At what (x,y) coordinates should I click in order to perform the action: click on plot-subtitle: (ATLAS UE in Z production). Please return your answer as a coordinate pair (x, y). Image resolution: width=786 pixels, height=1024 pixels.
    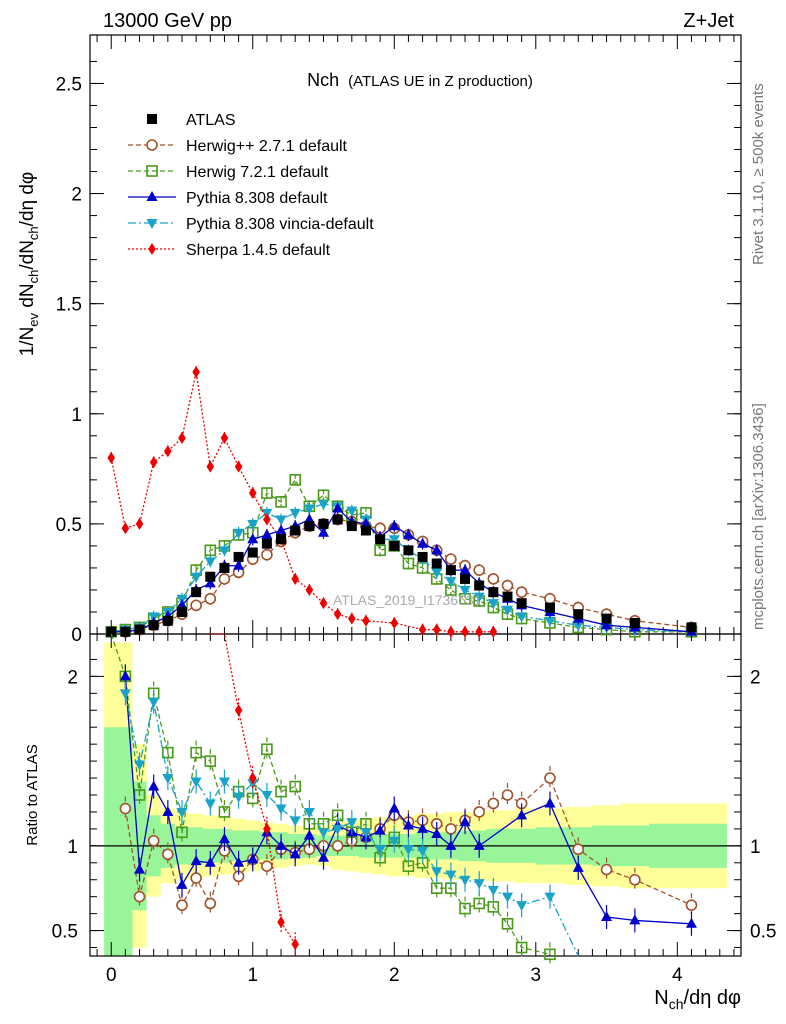
    Looking at the image, I should click on (440, 81).